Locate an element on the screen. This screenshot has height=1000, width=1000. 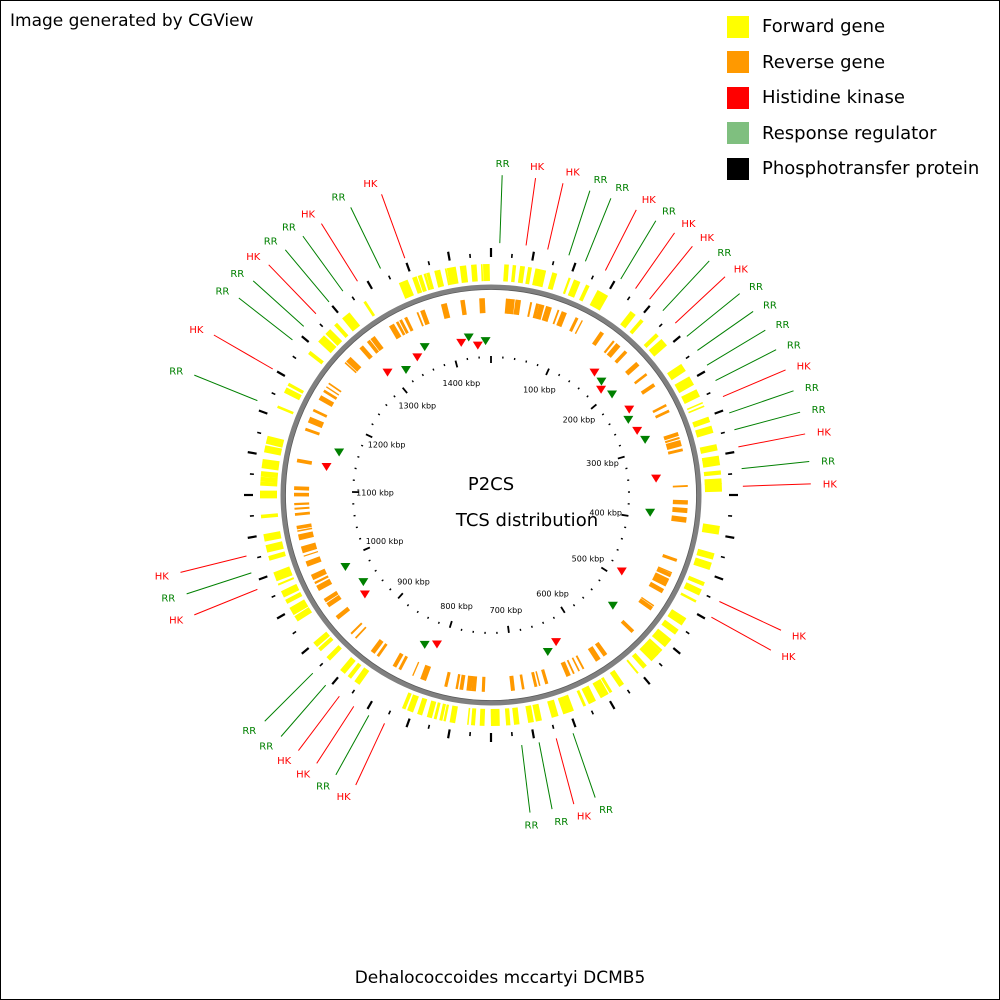
tick-label: 600 kbp is located at coordinates (552, 593).